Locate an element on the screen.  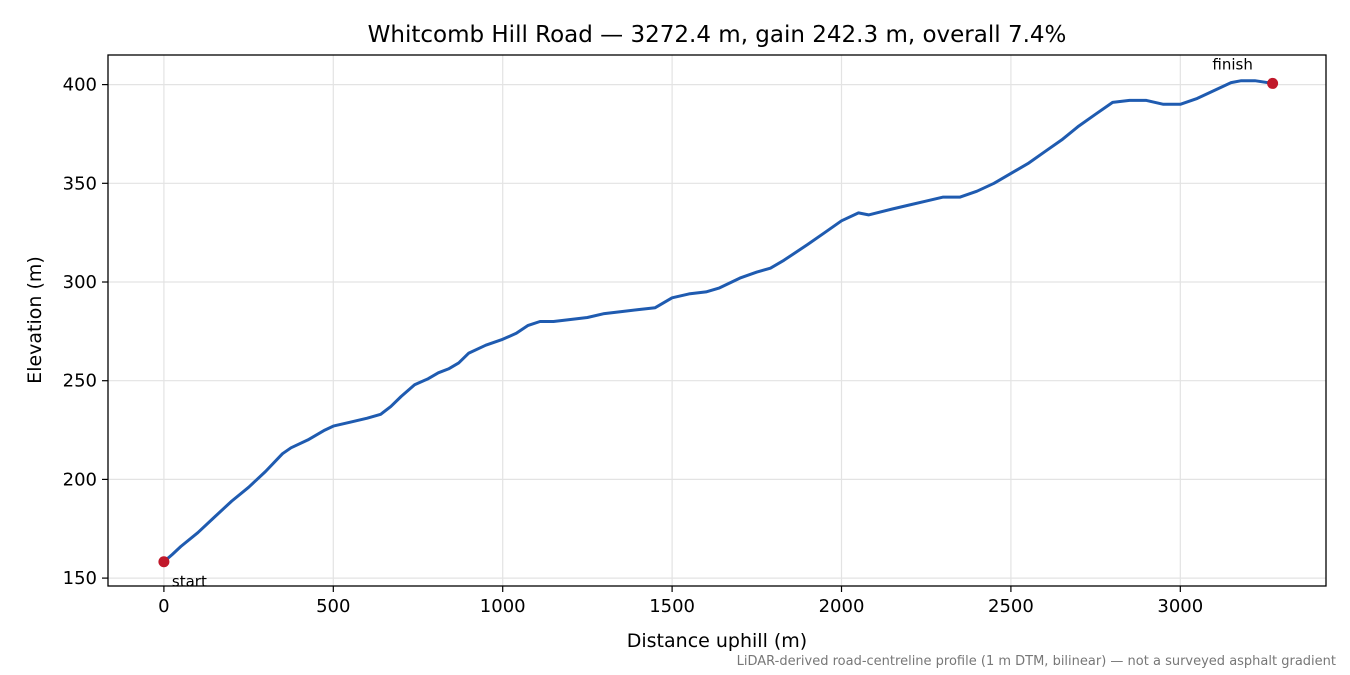
finish-marker is located at coordinates (1273, 83).